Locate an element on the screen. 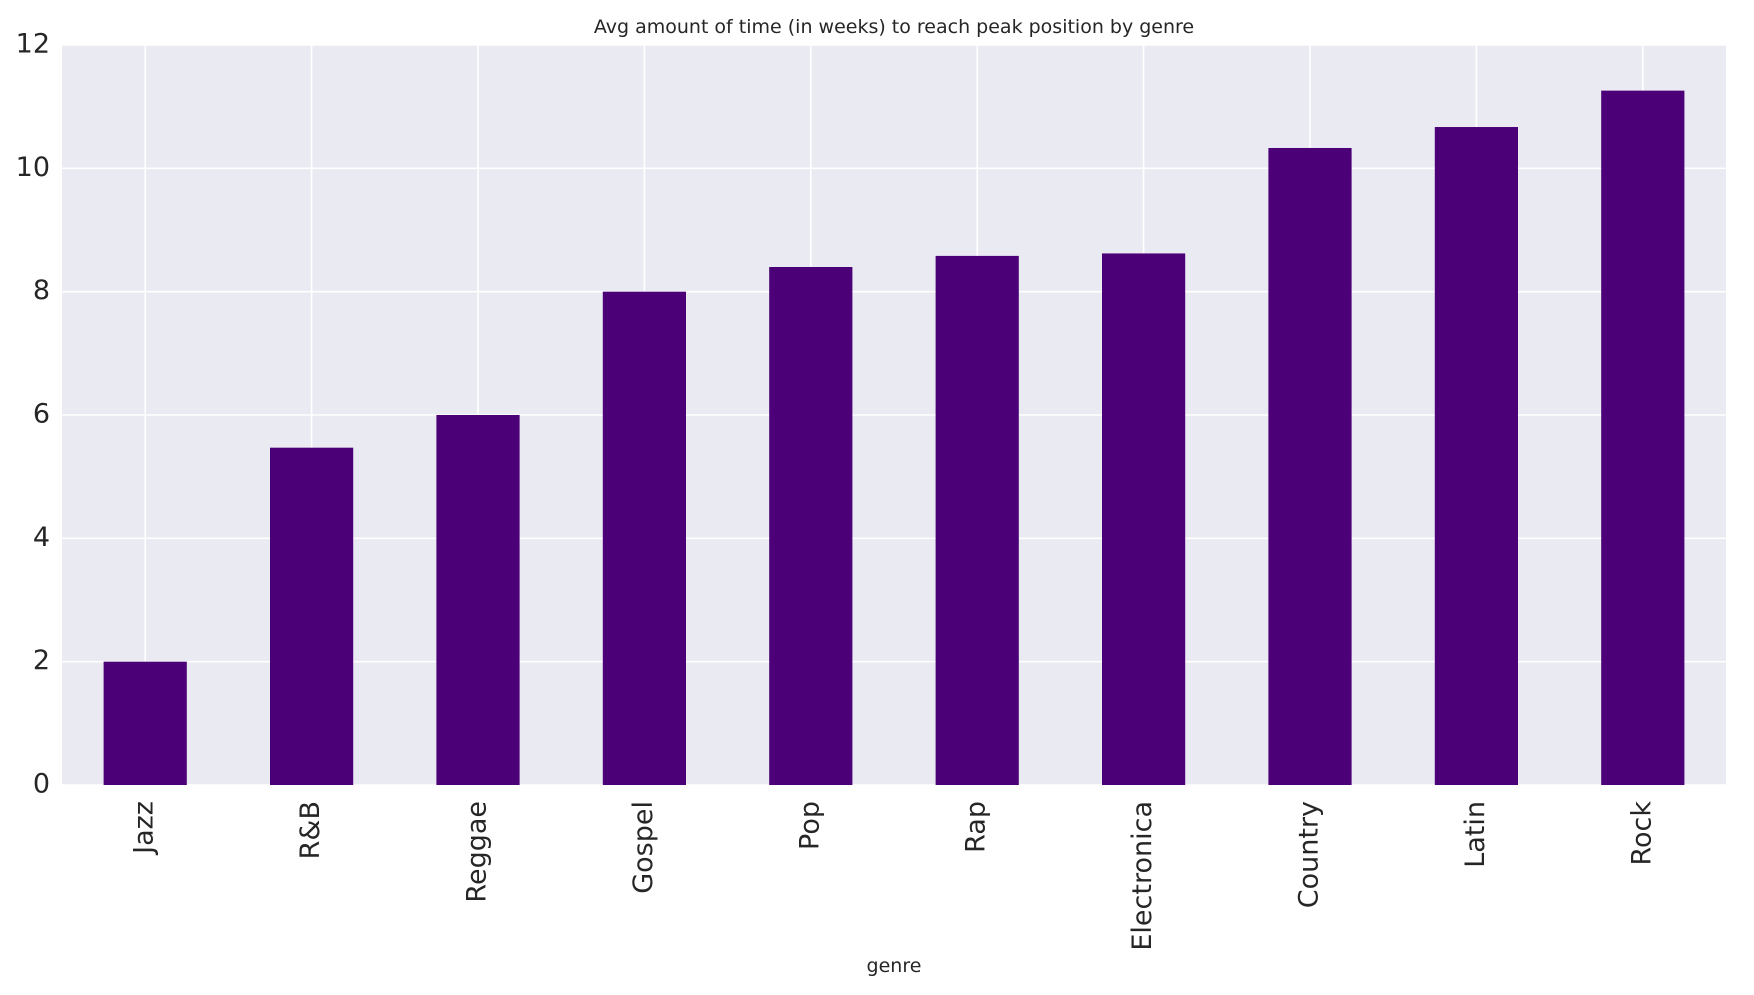 This screenshot has height=995, width=1754. bar-reggae is located at coordinates (478, 600).